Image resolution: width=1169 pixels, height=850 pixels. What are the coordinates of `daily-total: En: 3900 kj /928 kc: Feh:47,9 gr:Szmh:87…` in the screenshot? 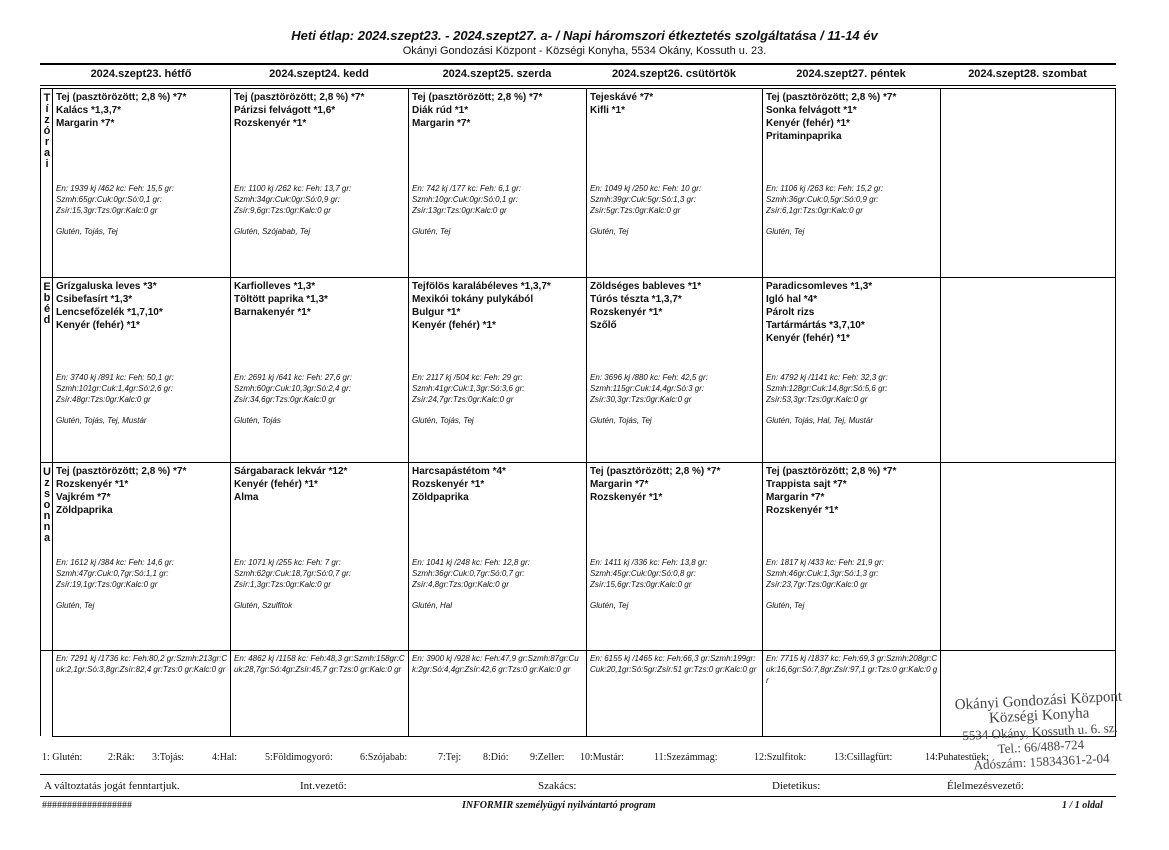 It's located at (495, 664).